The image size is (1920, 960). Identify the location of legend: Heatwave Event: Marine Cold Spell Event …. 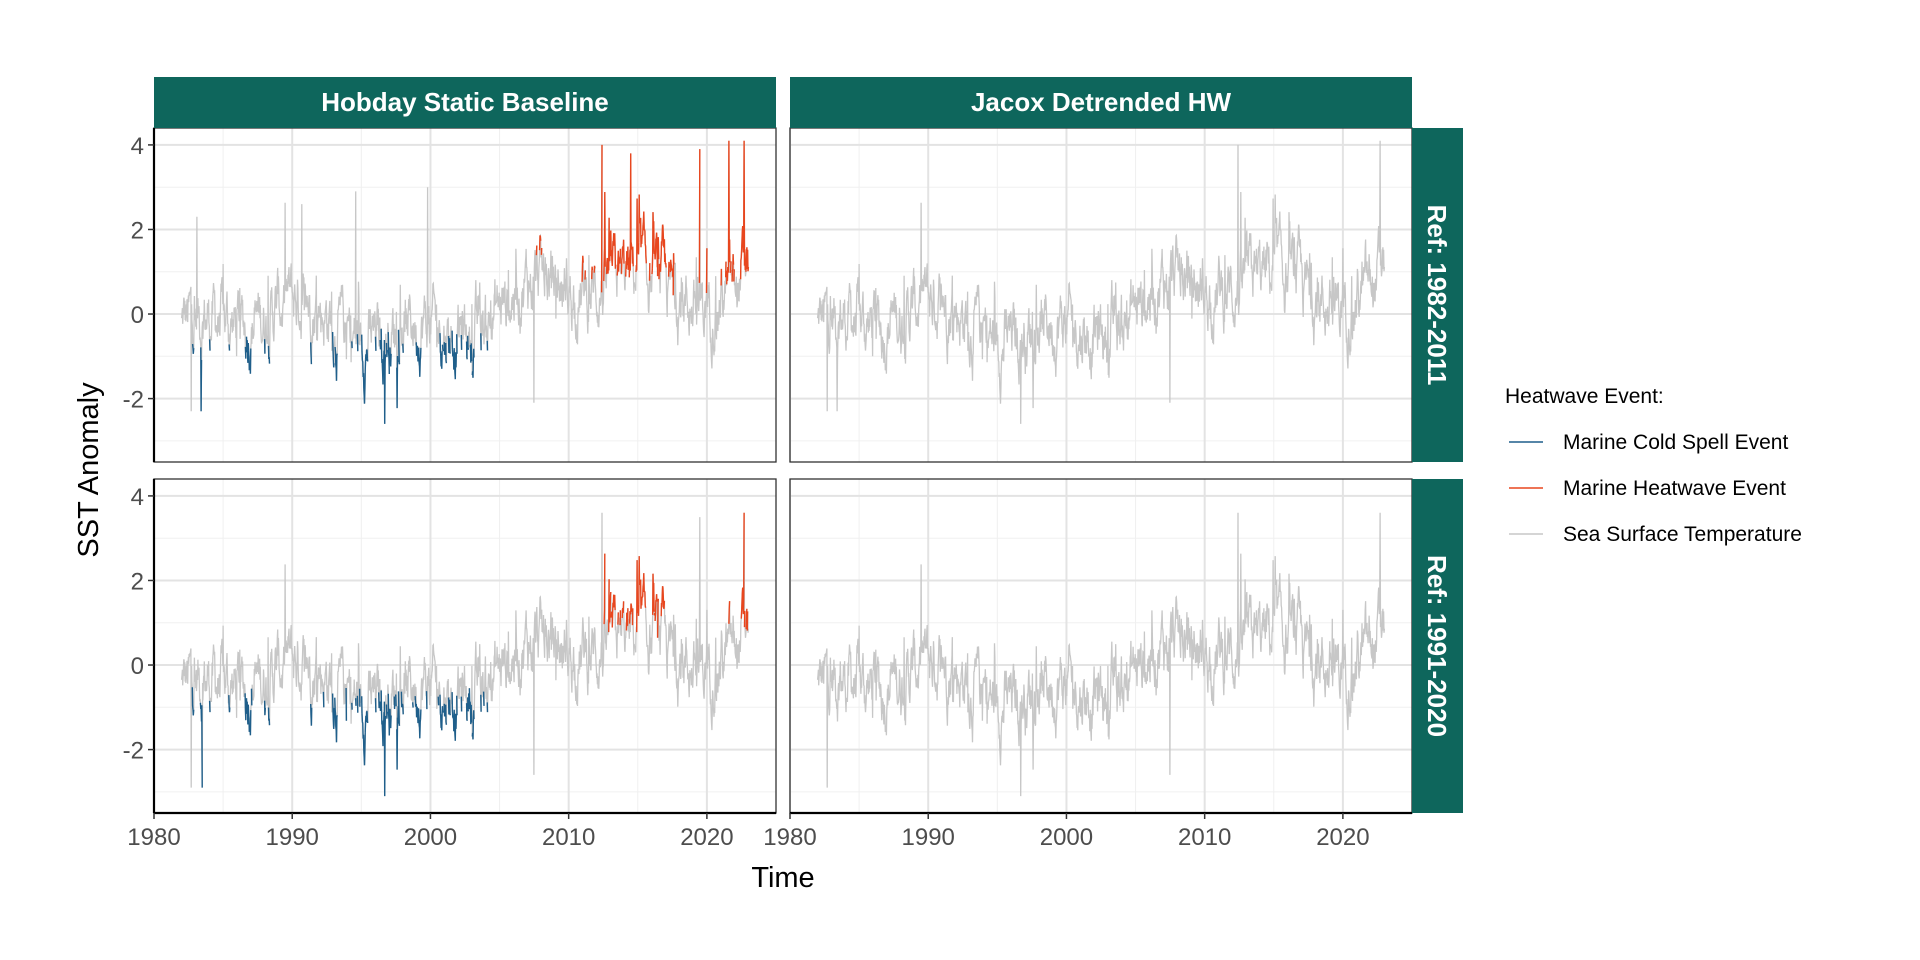
(1653, 465).